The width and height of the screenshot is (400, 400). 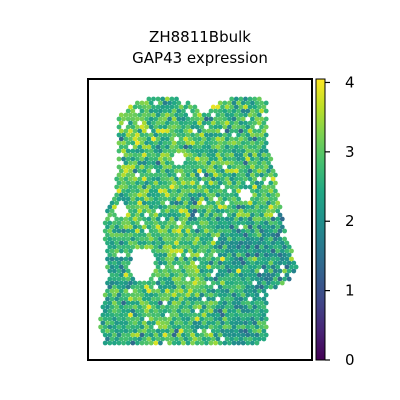 I want to click on colorbar, so click(x=320, y=219).